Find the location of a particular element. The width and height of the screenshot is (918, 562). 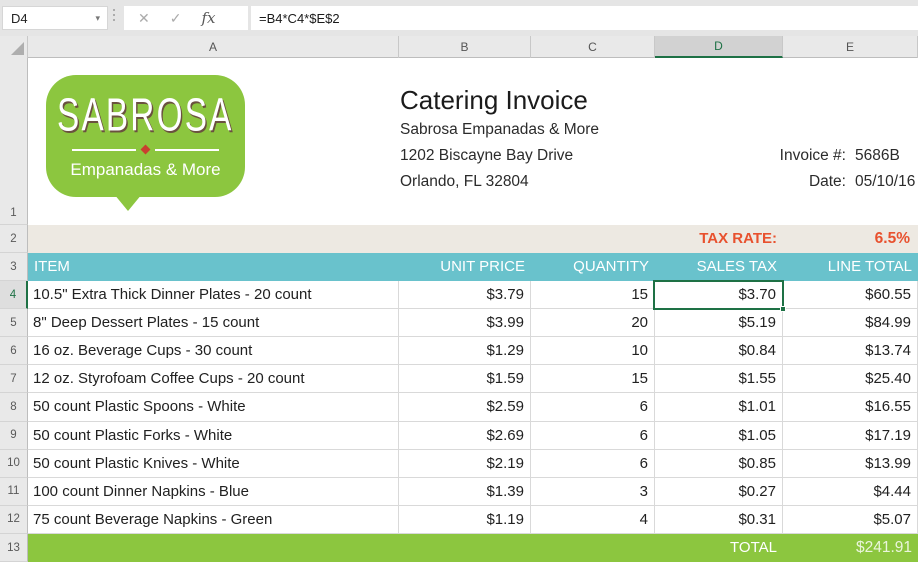

select-all-button is located at coordinates (14, 47).